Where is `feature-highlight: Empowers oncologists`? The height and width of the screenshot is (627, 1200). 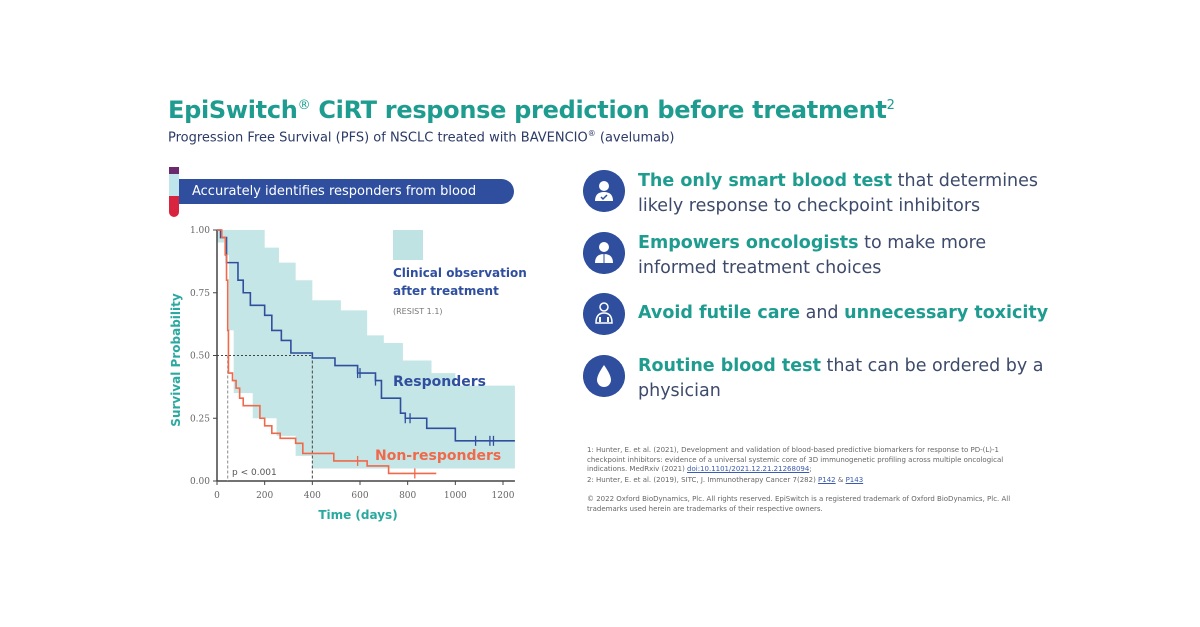 feature-highlight: Empowers oncologists is located at coordinates (748, 243).